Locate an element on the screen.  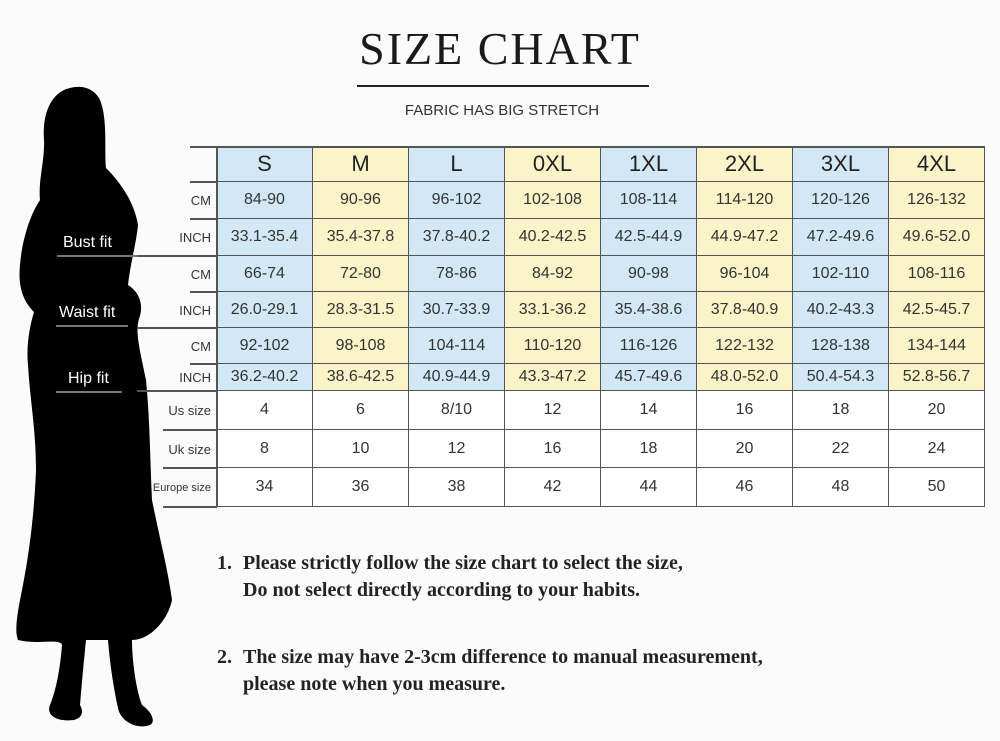
page-title: SIZE CHART is located at coordinates (500, 48).